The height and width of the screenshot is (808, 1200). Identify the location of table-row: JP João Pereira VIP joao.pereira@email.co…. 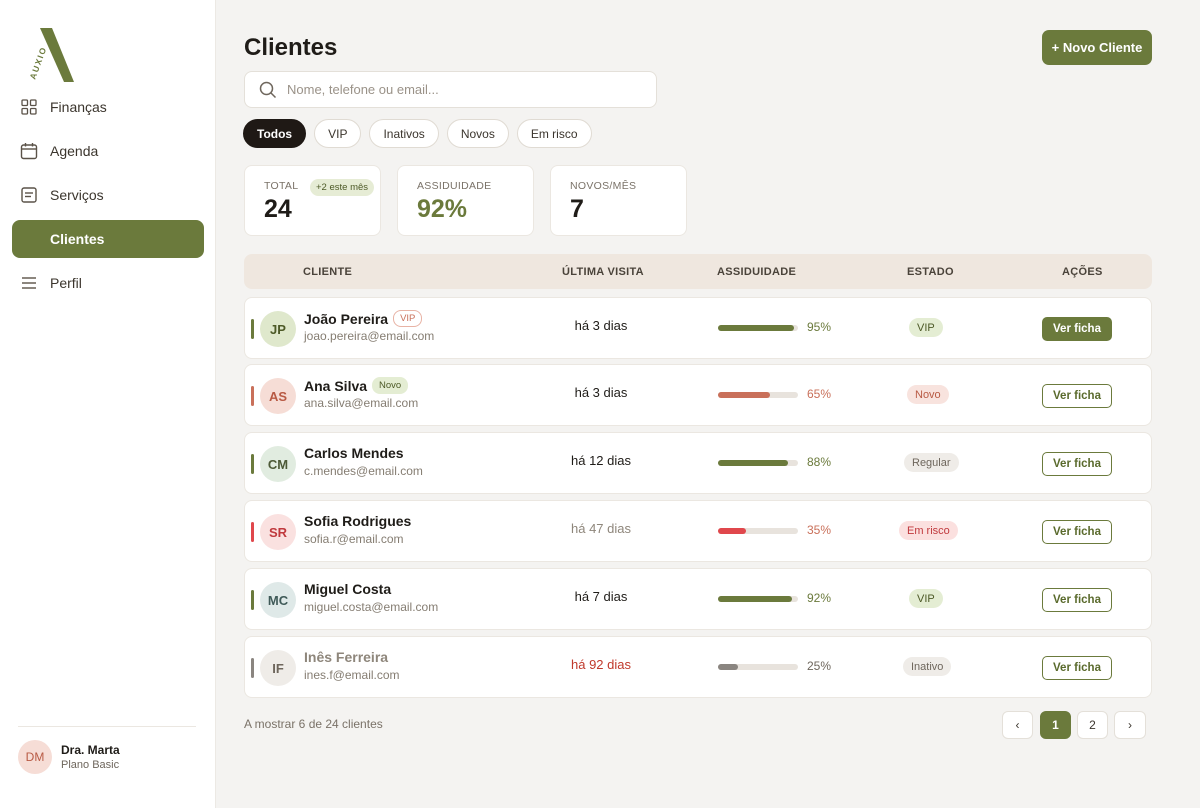
(698, 328).